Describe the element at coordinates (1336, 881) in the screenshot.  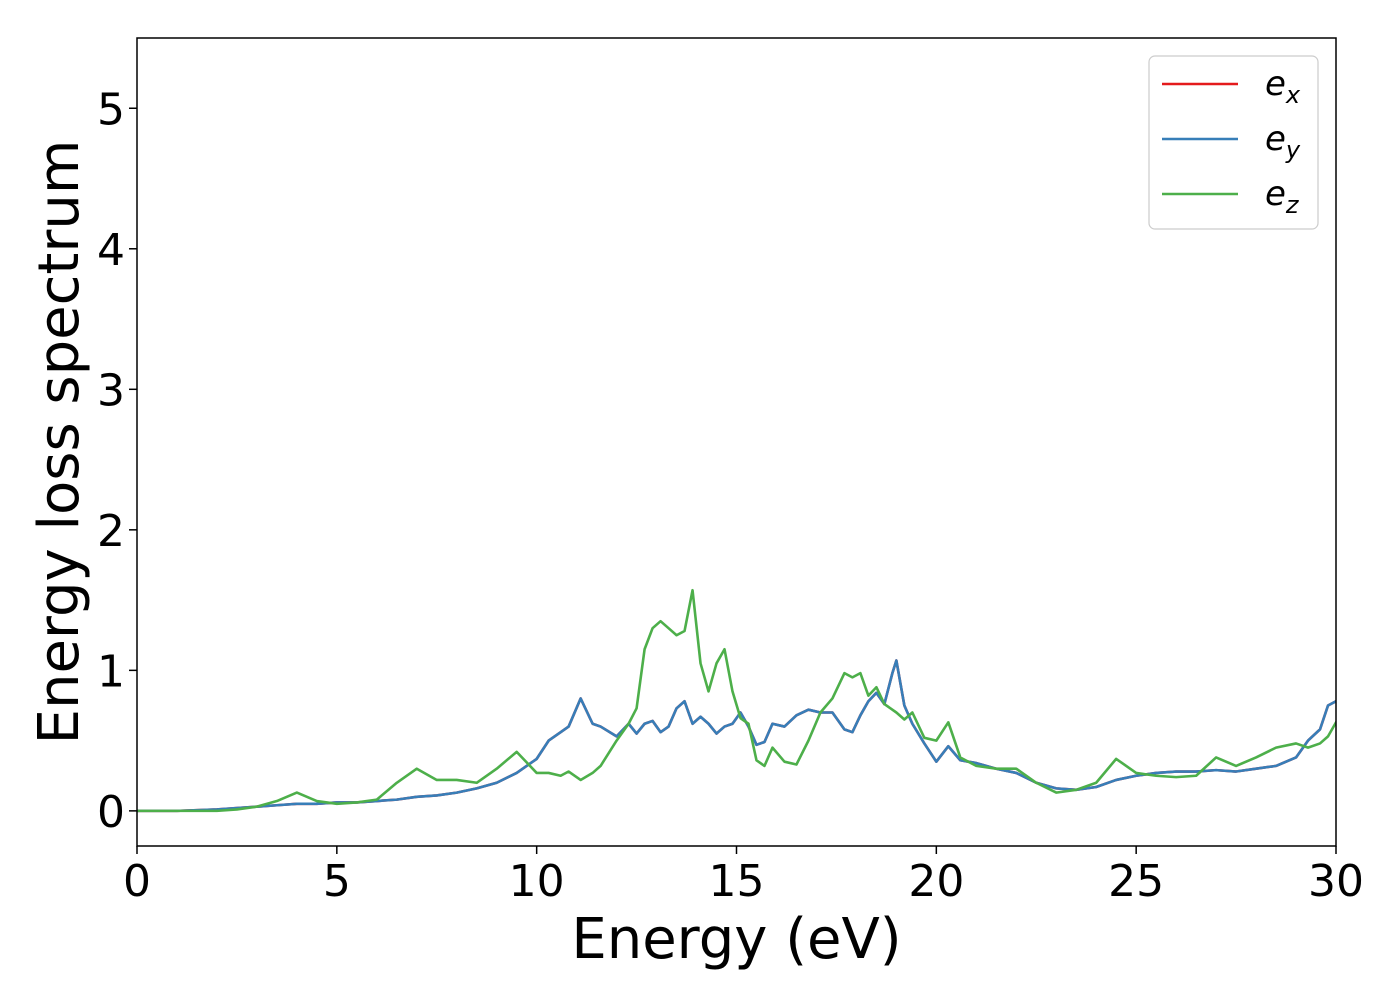
I see `x-tick-label: 30` at that location.